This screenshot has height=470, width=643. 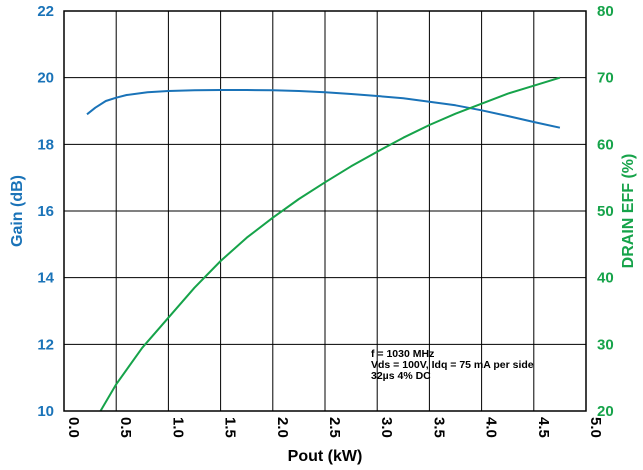 I want to click on right-tick-label: 60, so click(x=605, y=144).